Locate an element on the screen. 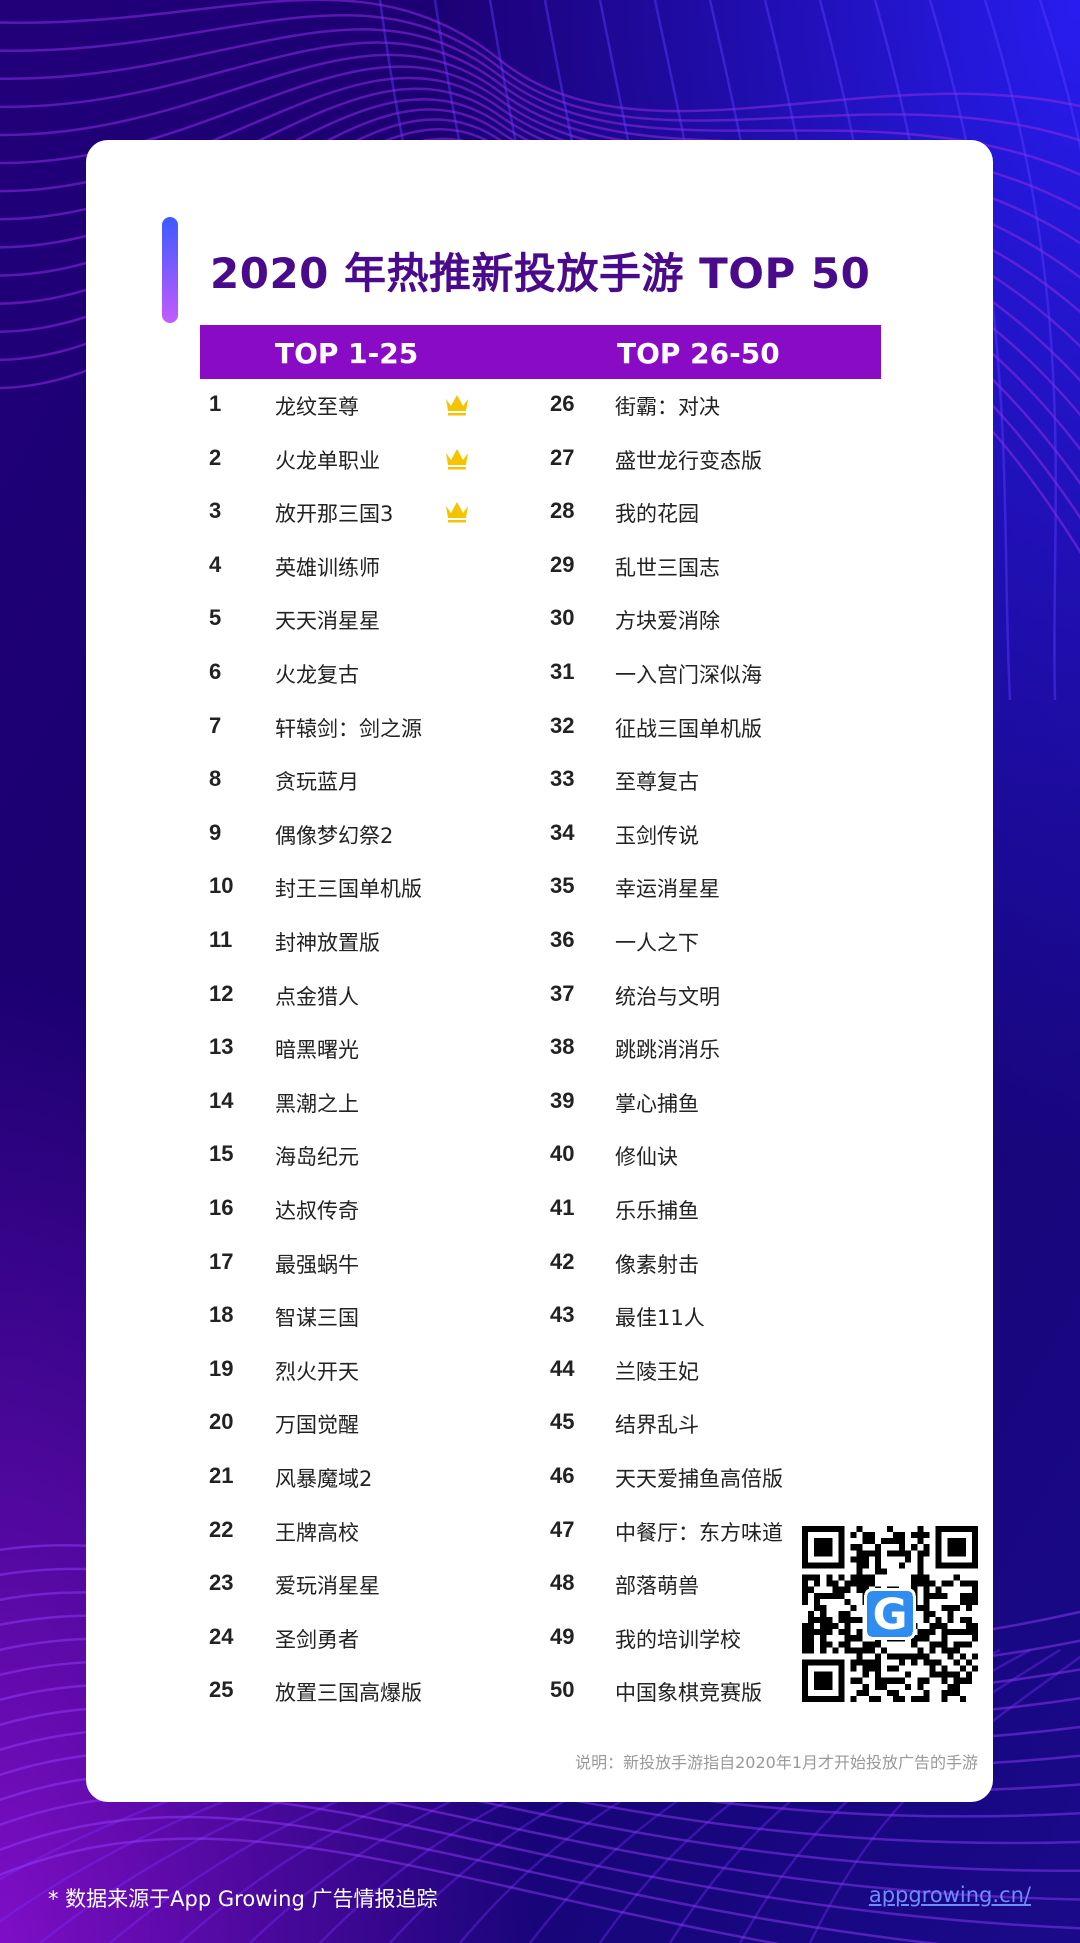 This screenshot has height=1943, width=1080. rank-number: 25 is located at coordinates (221, 1690).